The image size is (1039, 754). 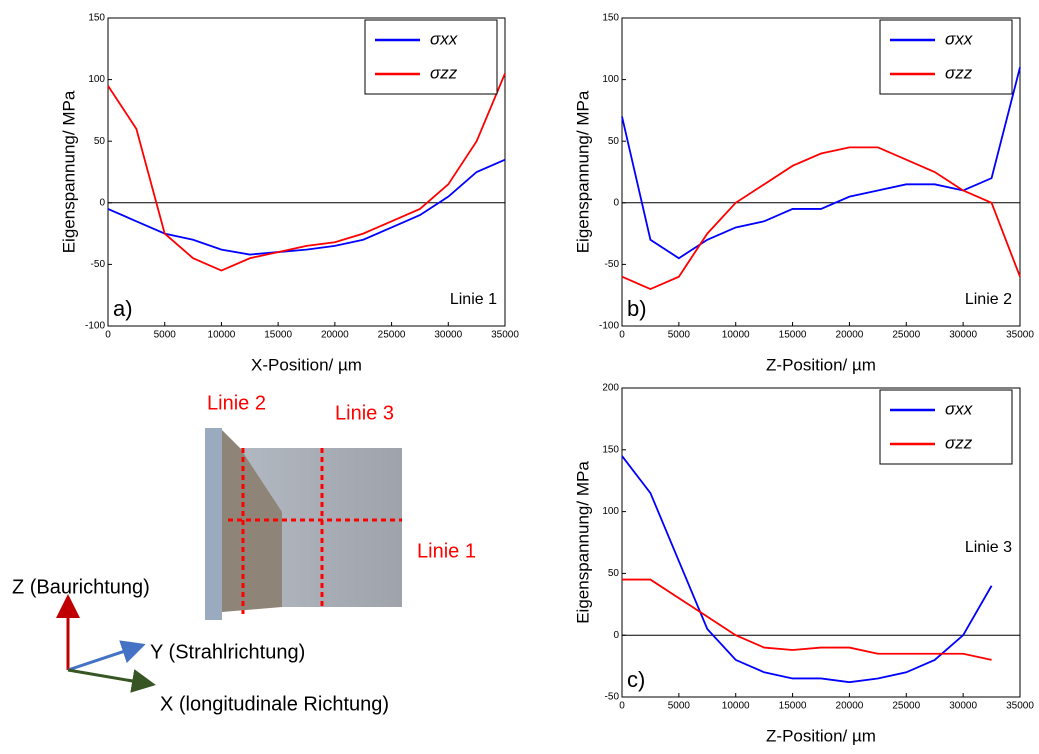 I want to click on x-axis-label: X-Position/ µm, so click(x=306, y=364).